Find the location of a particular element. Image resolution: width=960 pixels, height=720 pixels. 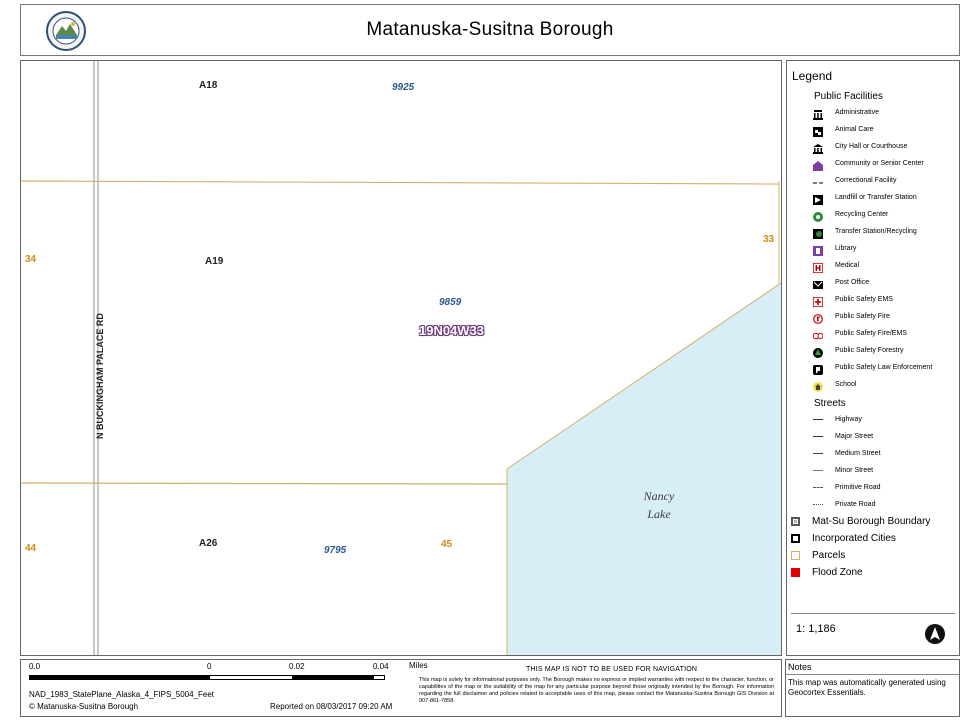

legend-item: Incorporated Cities is located at coordinates (843, 538).